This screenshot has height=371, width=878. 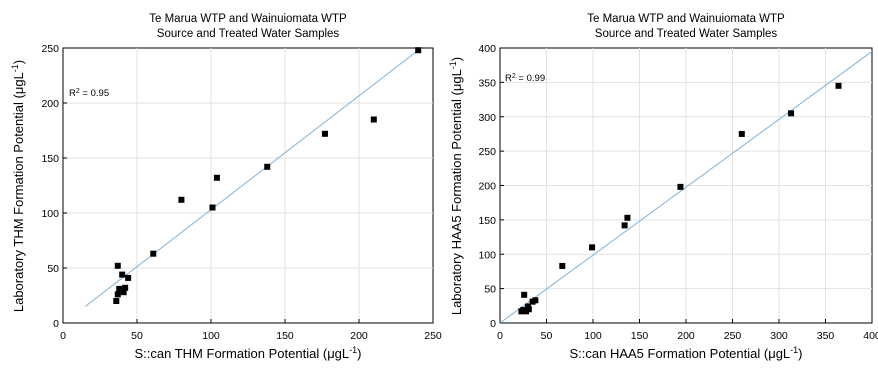 I want to click on right-x-tick-label: 200, so click(x=686, y=336).